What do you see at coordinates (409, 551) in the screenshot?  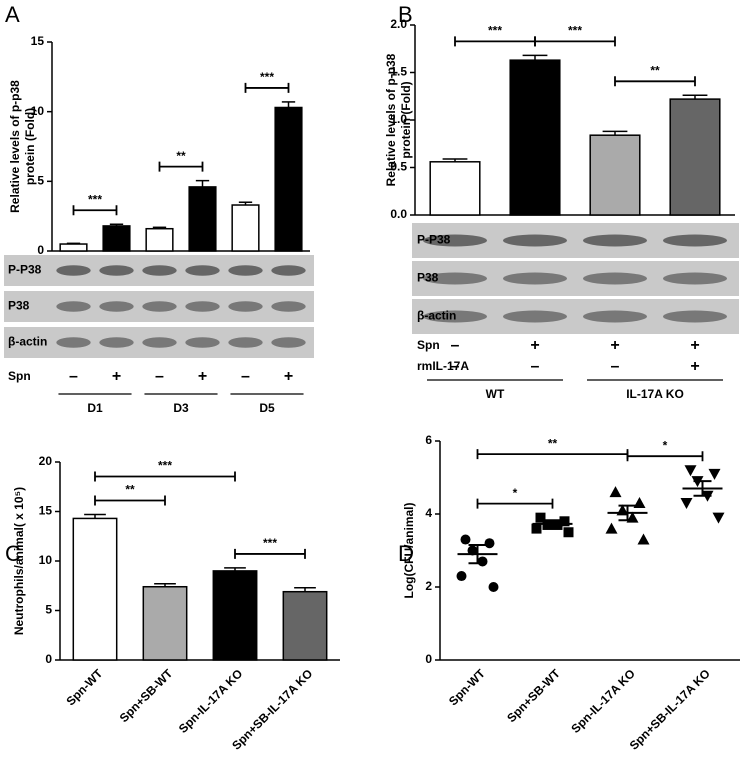 I see `y-axis-label: Log(CFU/animal)` at bounding box center [409, 551].